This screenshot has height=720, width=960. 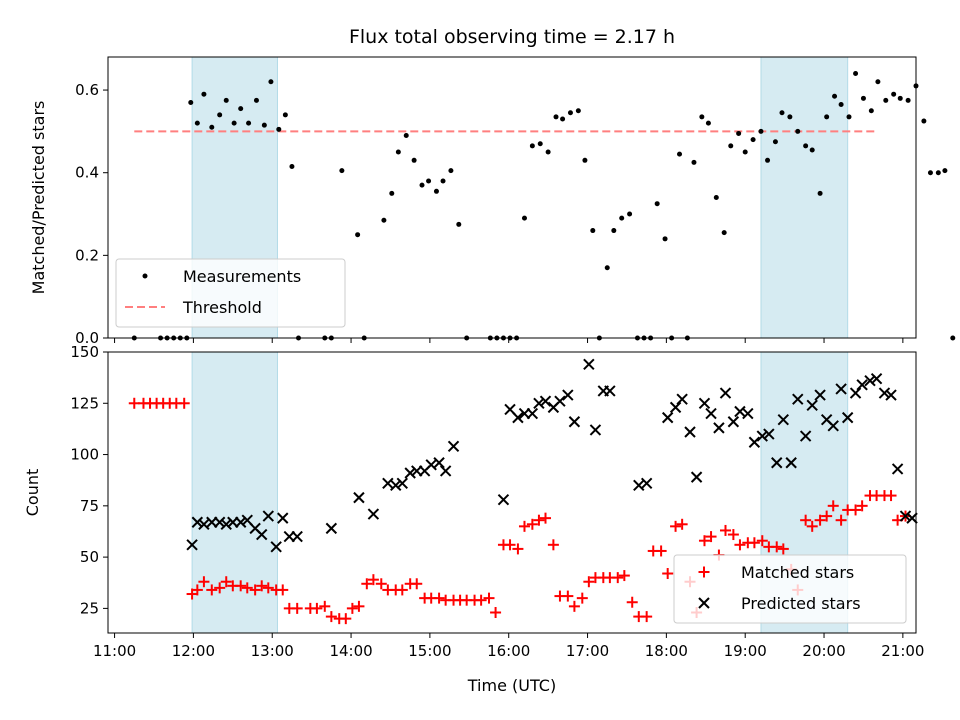 I want to click on x-tick-label: 16:00, so click(x=508, y=651).